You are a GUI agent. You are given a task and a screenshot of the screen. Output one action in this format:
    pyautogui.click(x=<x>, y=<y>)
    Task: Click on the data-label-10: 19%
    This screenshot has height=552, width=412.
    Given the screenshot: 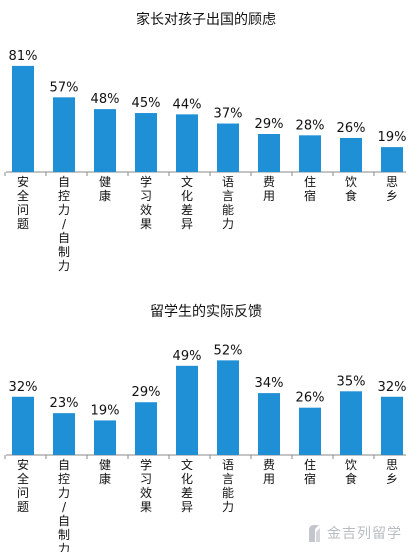 What is the action you would take?
    pyautogui.click(x=392, y=137)
    